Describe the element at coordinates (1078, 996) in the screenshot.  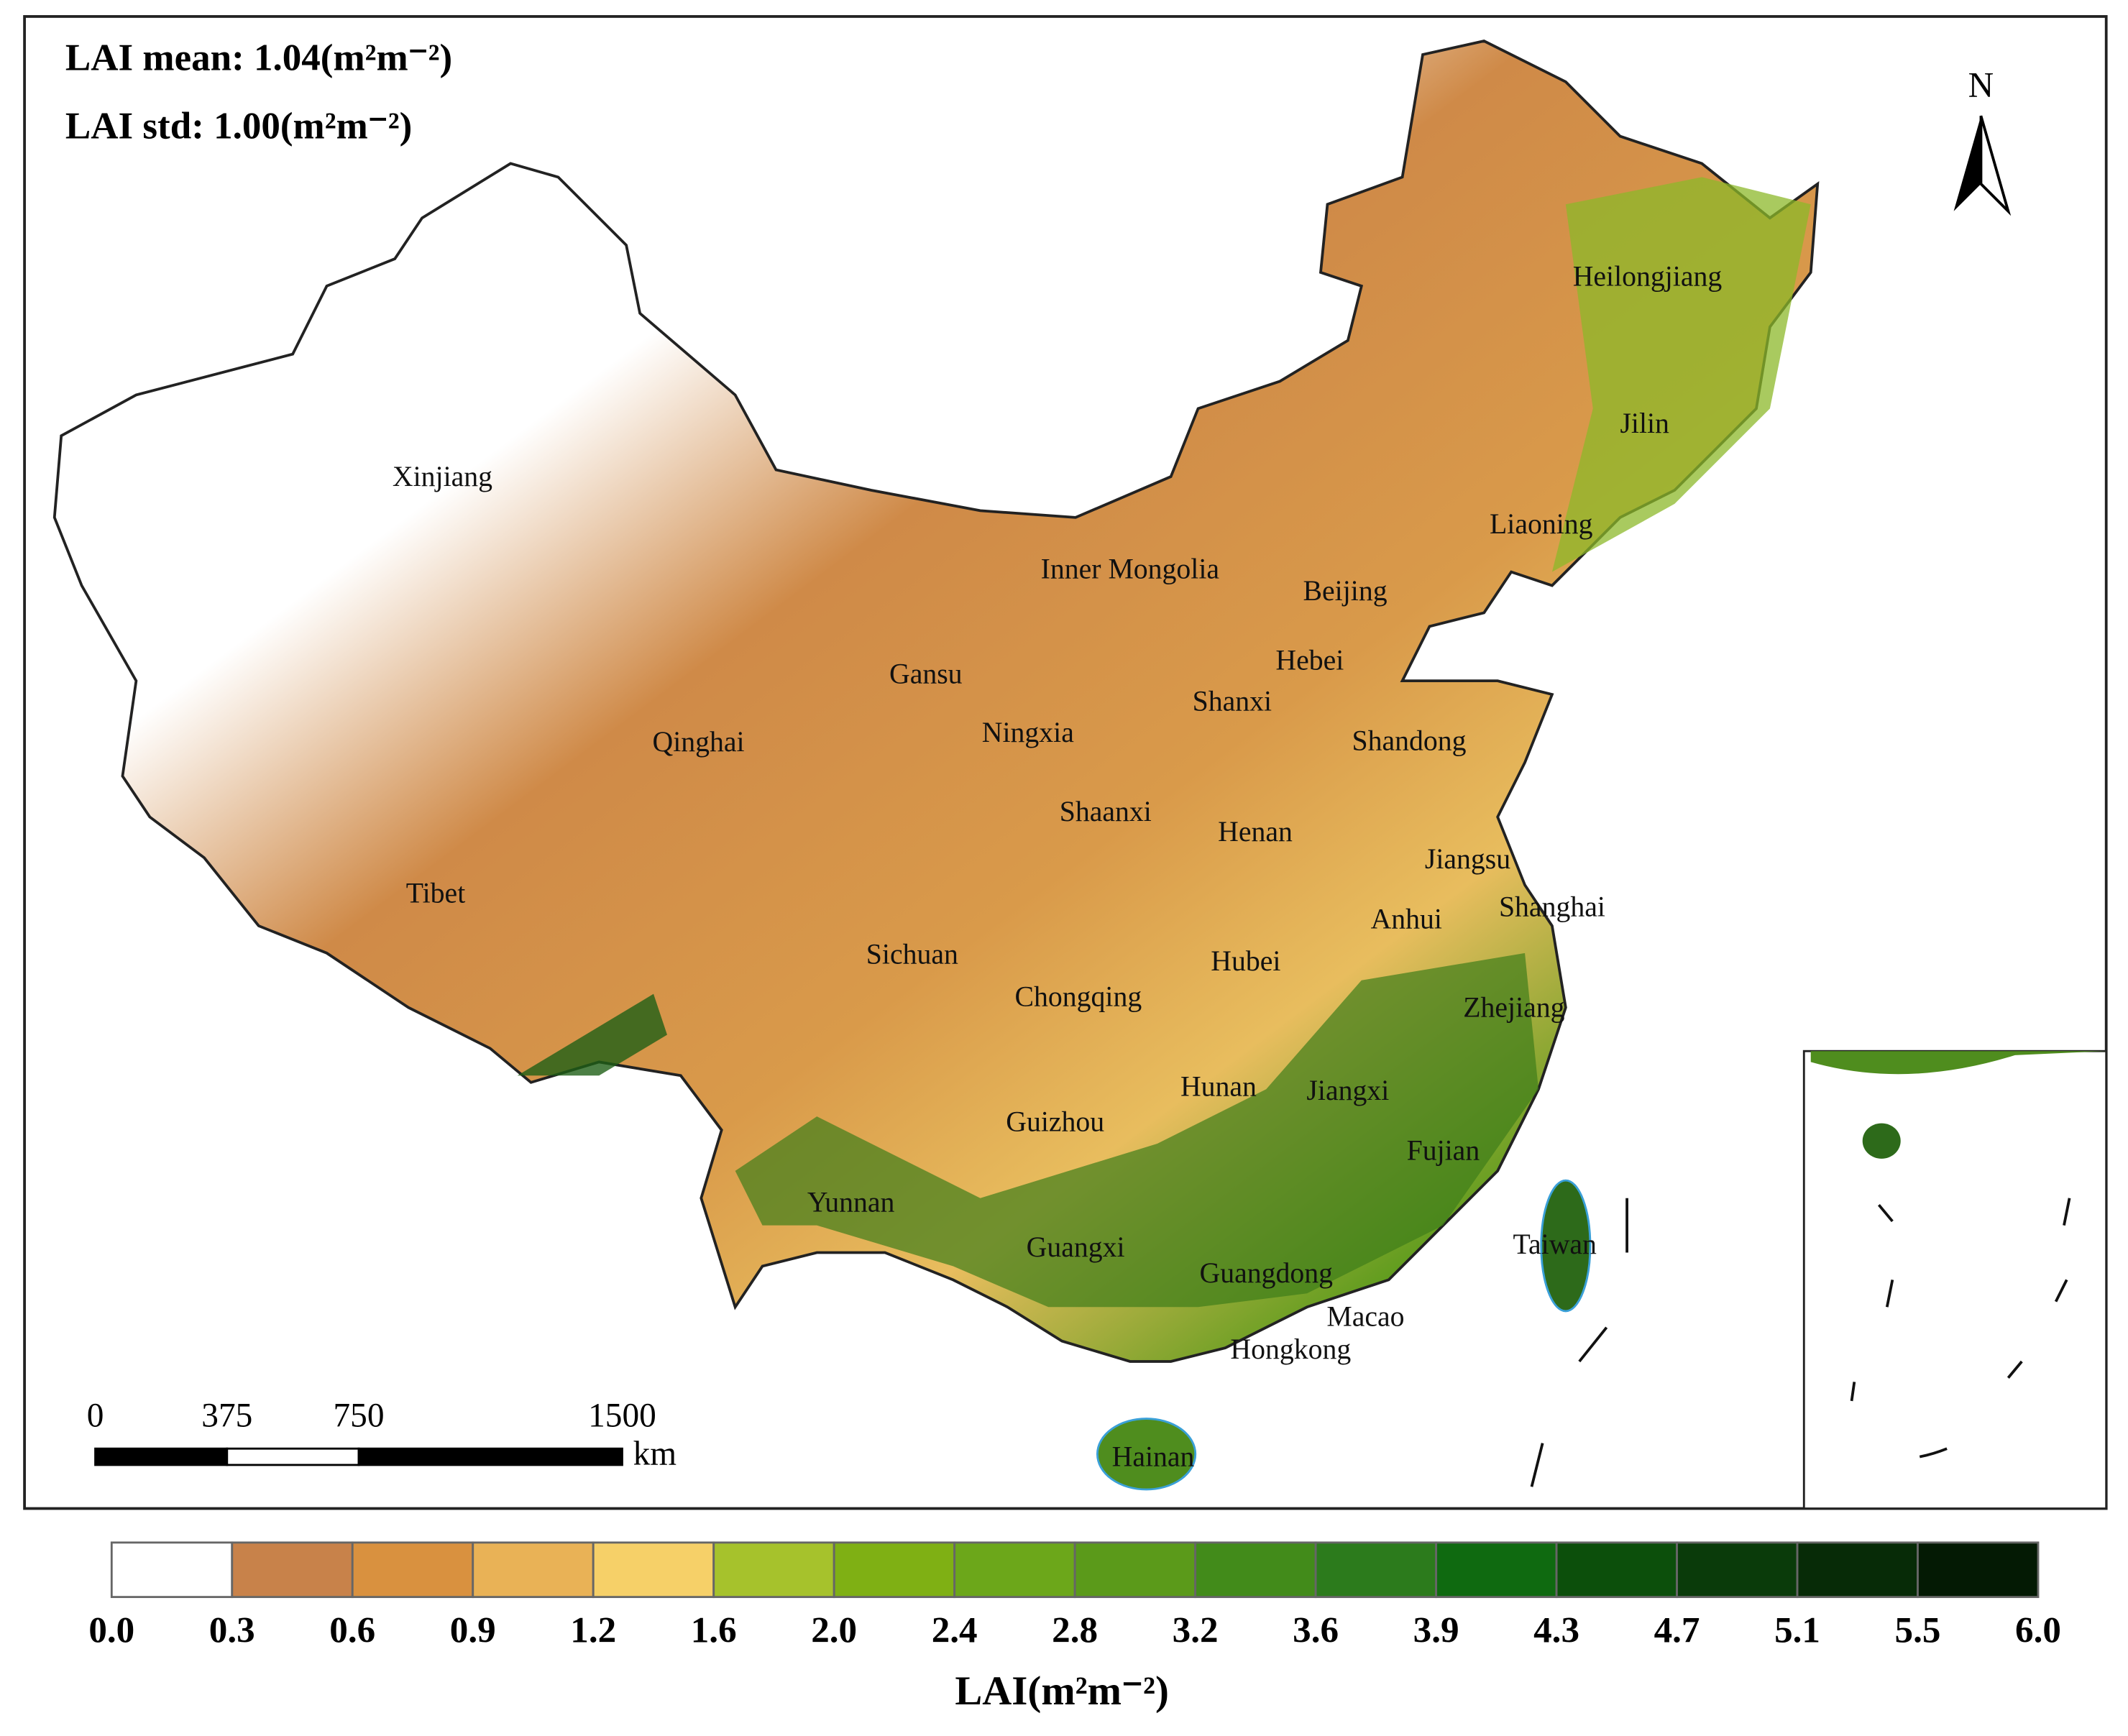
I see `region-label: Chongqing` at that location.